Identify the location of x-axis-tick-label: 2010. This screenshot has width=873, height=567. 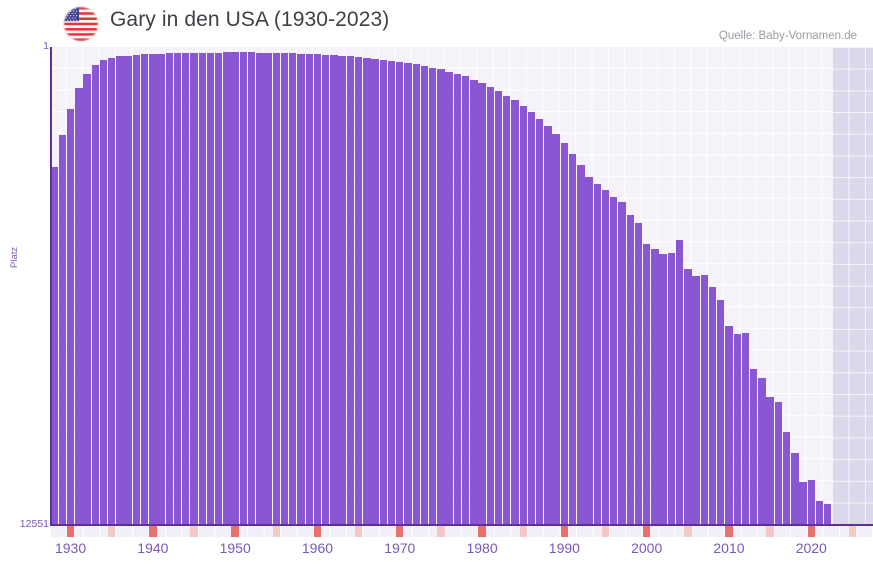
(729, 548).